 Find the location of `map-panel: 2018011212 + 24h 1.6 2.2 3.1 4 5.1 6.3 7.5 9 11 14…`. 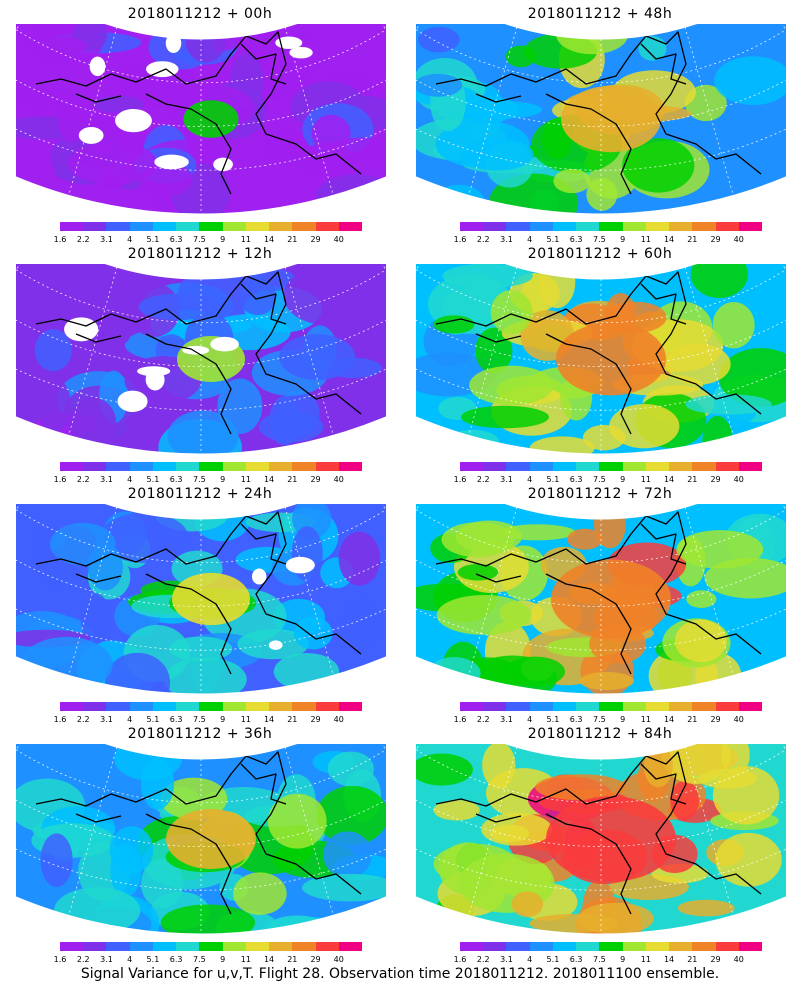

map-panel: 2018011212 + 24h 1.6 2.2 3.1 4 5.1 6.3 7.5 9 11 14… is located at coordinates (200, 602).